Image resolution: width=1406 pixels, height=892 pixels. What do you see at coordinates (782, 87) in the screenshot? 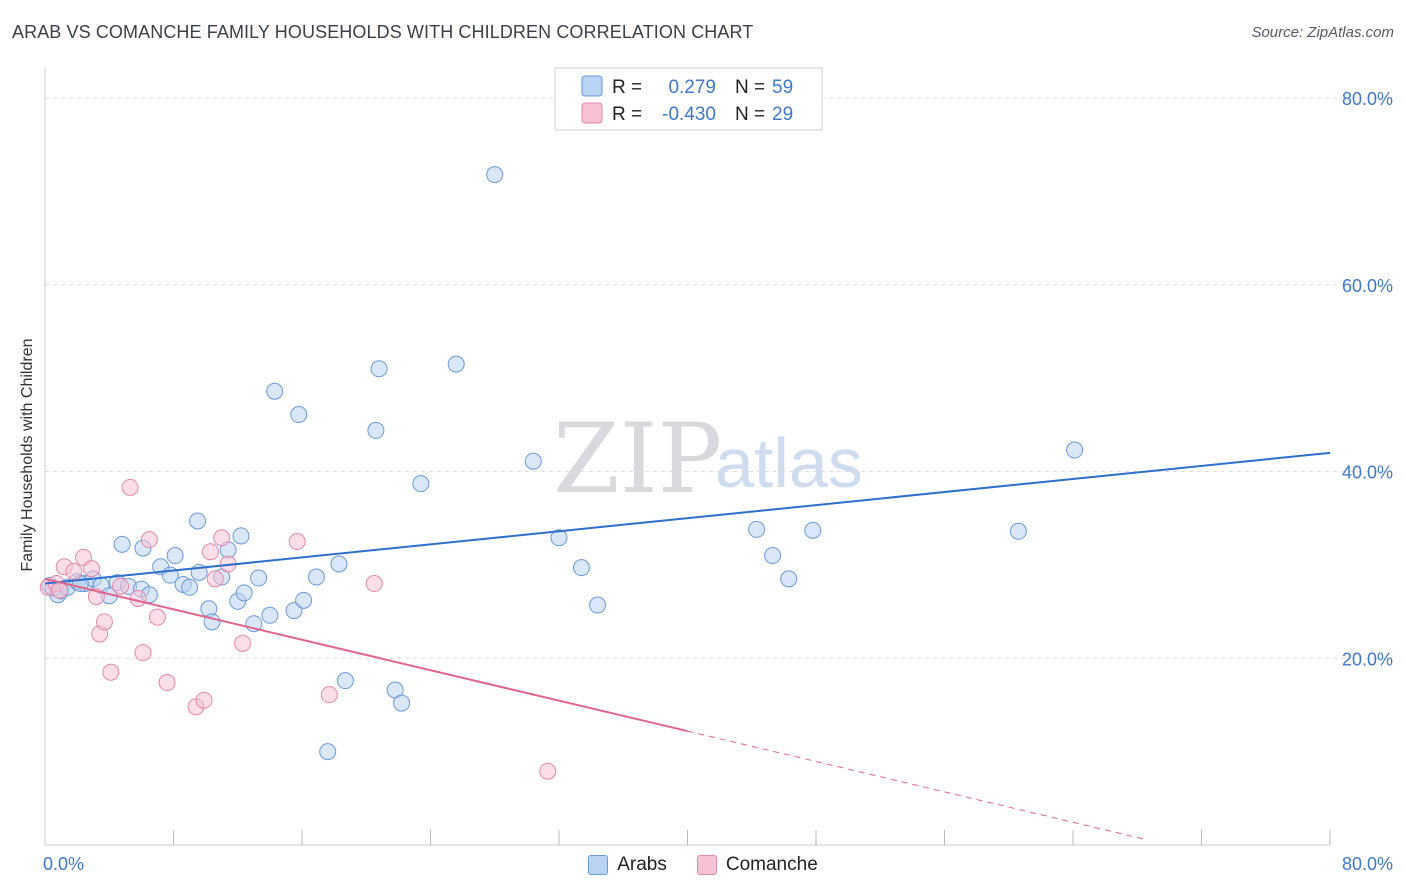
I see `legend-n-value-arabs: 59` at bounding box center [782, 87].